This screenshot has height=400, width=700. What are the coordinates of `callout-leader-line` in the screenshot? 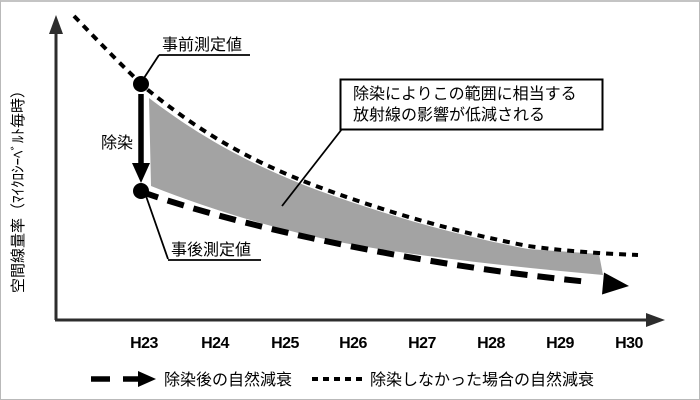 It's located at (312, 167).